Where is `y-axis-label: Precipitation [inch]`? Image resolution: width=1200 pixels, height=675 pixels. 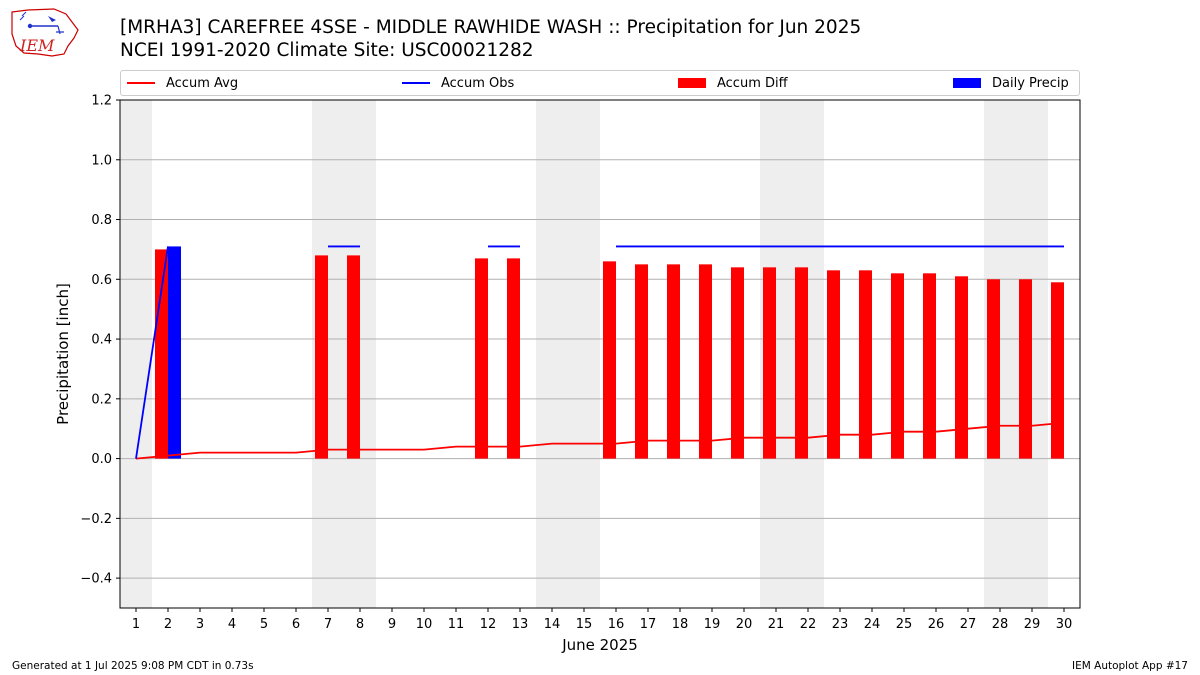 y-axis-label: Precipitation [inch] is located at coordinates (63, 354).